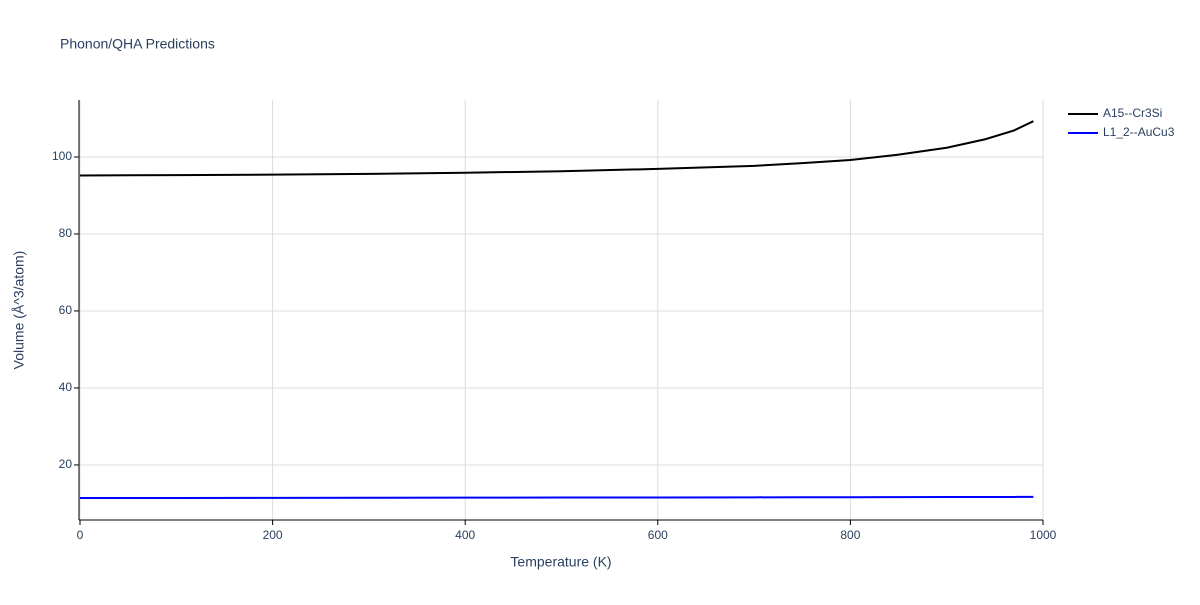 This screenshot has height=605, width=1200. Describe the element at coordinates (66, 464) in the screenshot. I see `y-tick-label: 20` at that location.